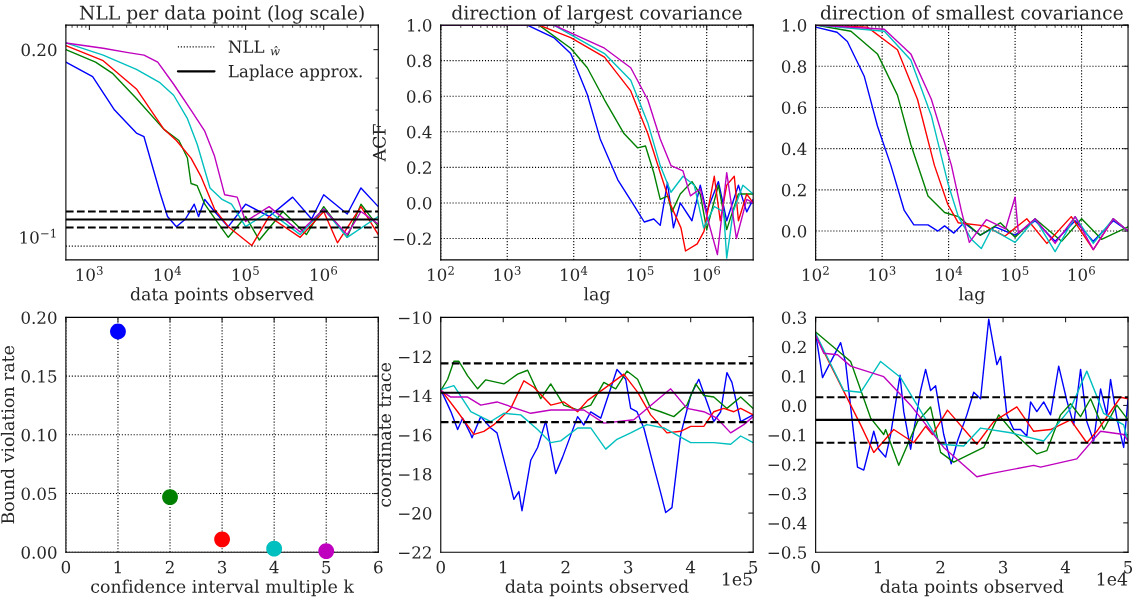 This screenshot has height=597, width=1136. Describe the element at coordinates (38, 236) in the screenshot. I see `y-tick-label: 10$^{−1}$` at that location.